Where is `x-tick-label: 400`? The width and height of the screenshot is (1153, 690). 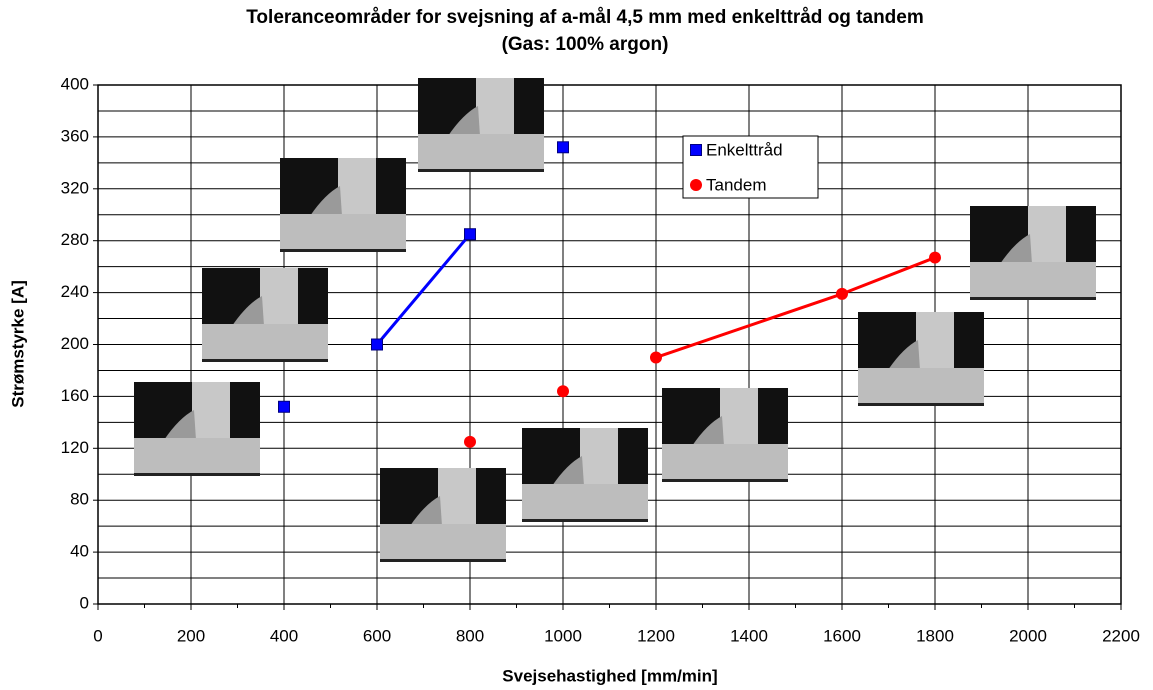
x-tick-label: 400 is located at coordinates (284, 635).